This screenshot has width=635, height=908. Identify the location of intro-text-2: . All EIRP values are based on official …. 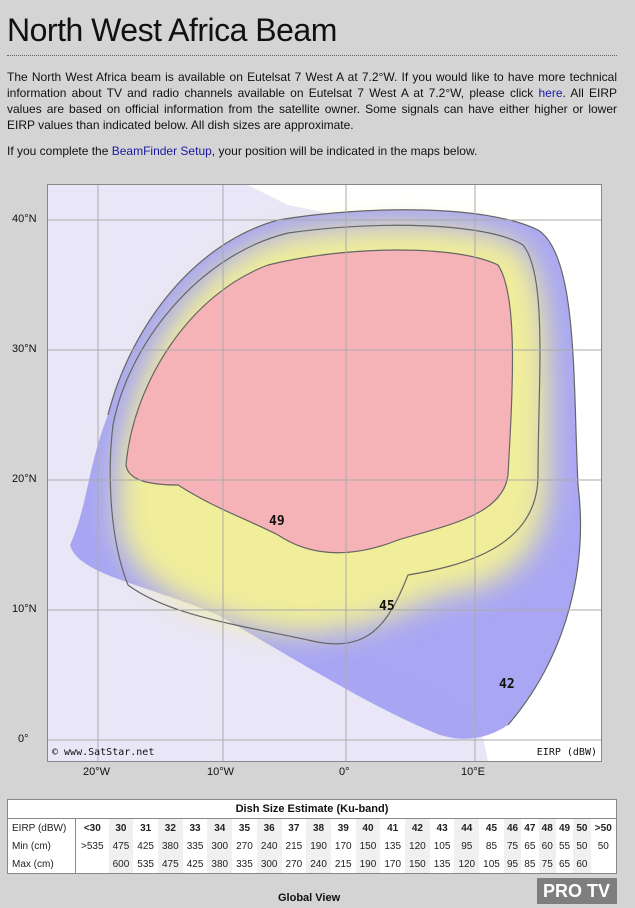
(312, 109).